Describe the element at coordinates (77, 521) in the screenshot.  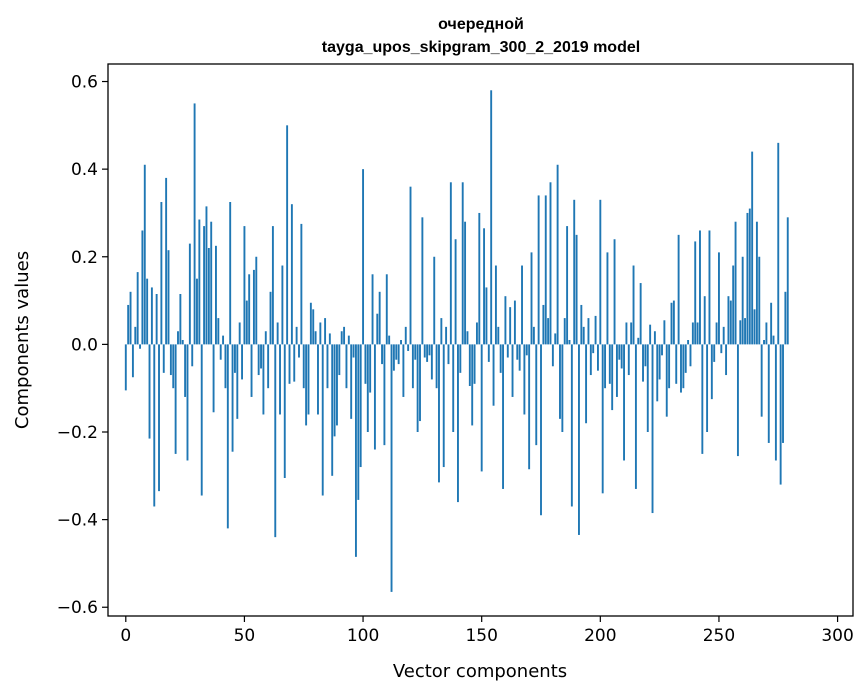
I see `y-tick-label: −0.4` at that location.